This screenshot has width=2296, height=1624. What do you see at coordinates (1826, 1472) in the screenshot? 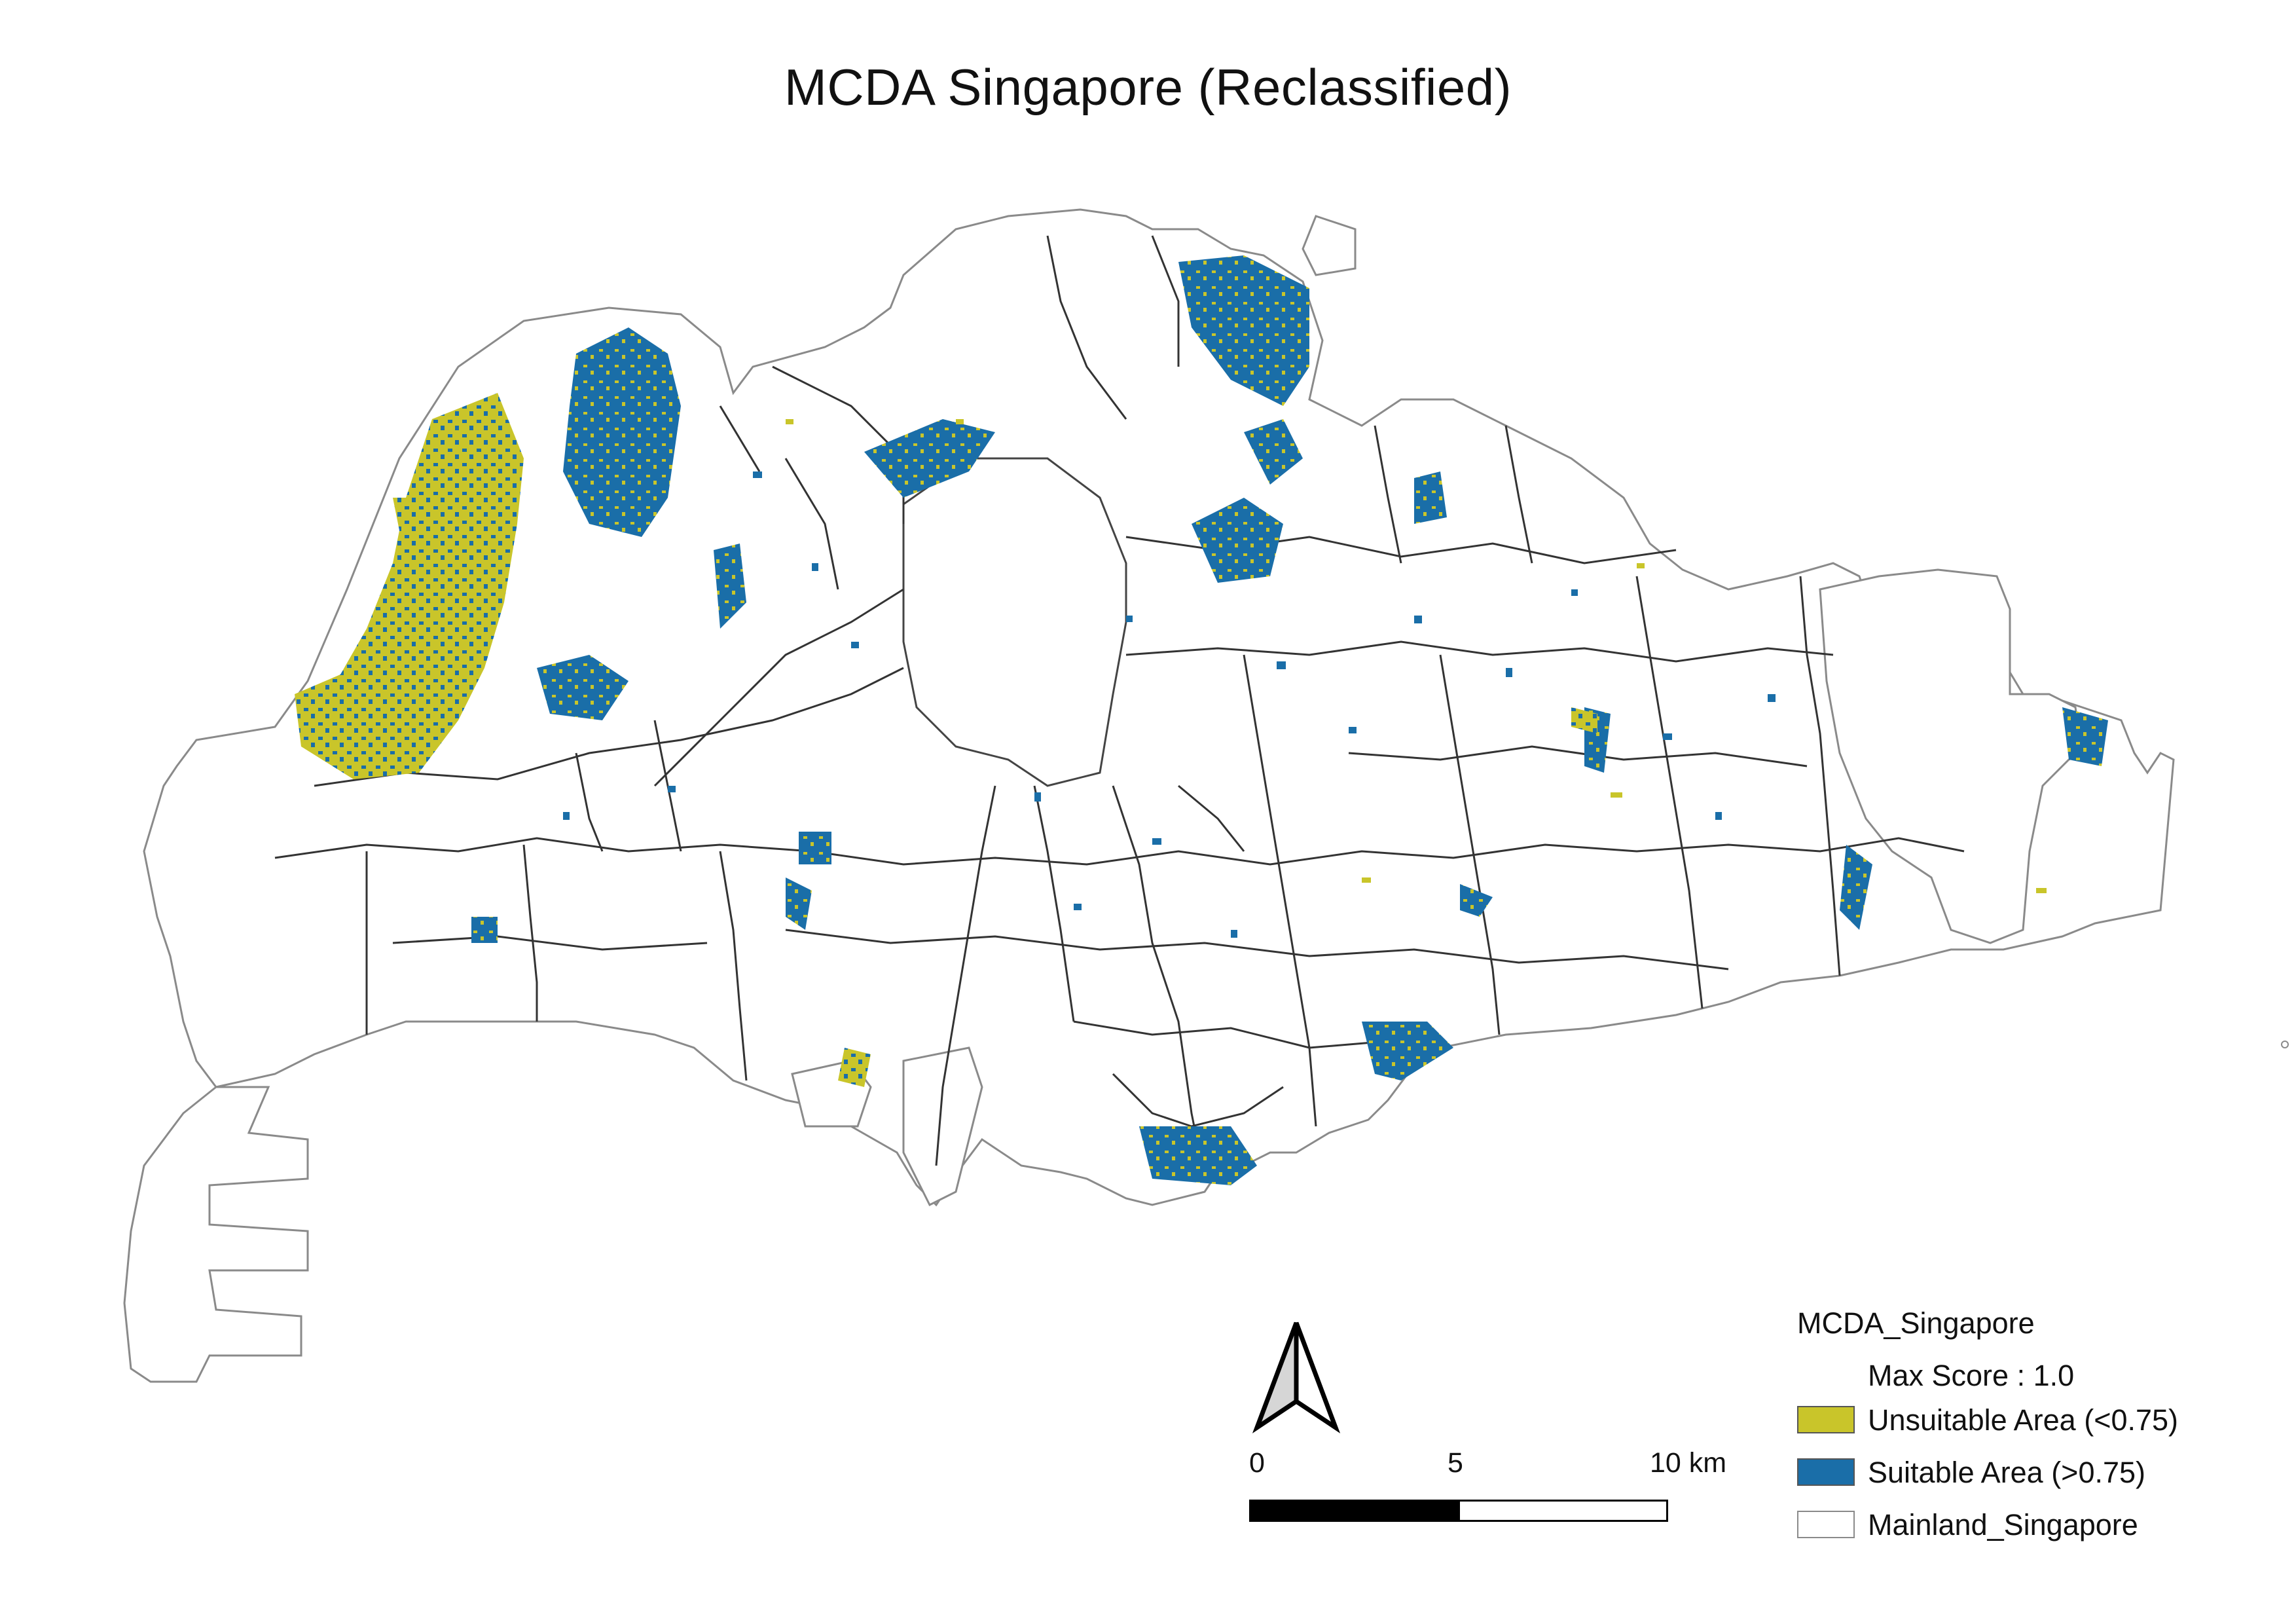
I see `legend-swatch-suitable` at bounding box center [1826, 1472].